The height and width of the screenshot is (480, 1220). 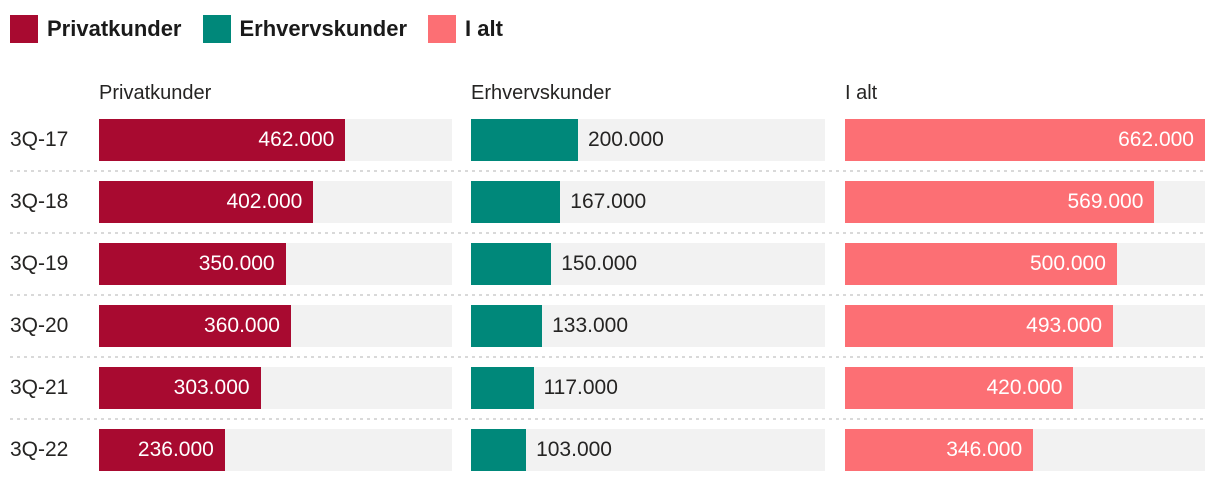 I want to click on bar-ialt: 500.000, so click(x=981, y=264).